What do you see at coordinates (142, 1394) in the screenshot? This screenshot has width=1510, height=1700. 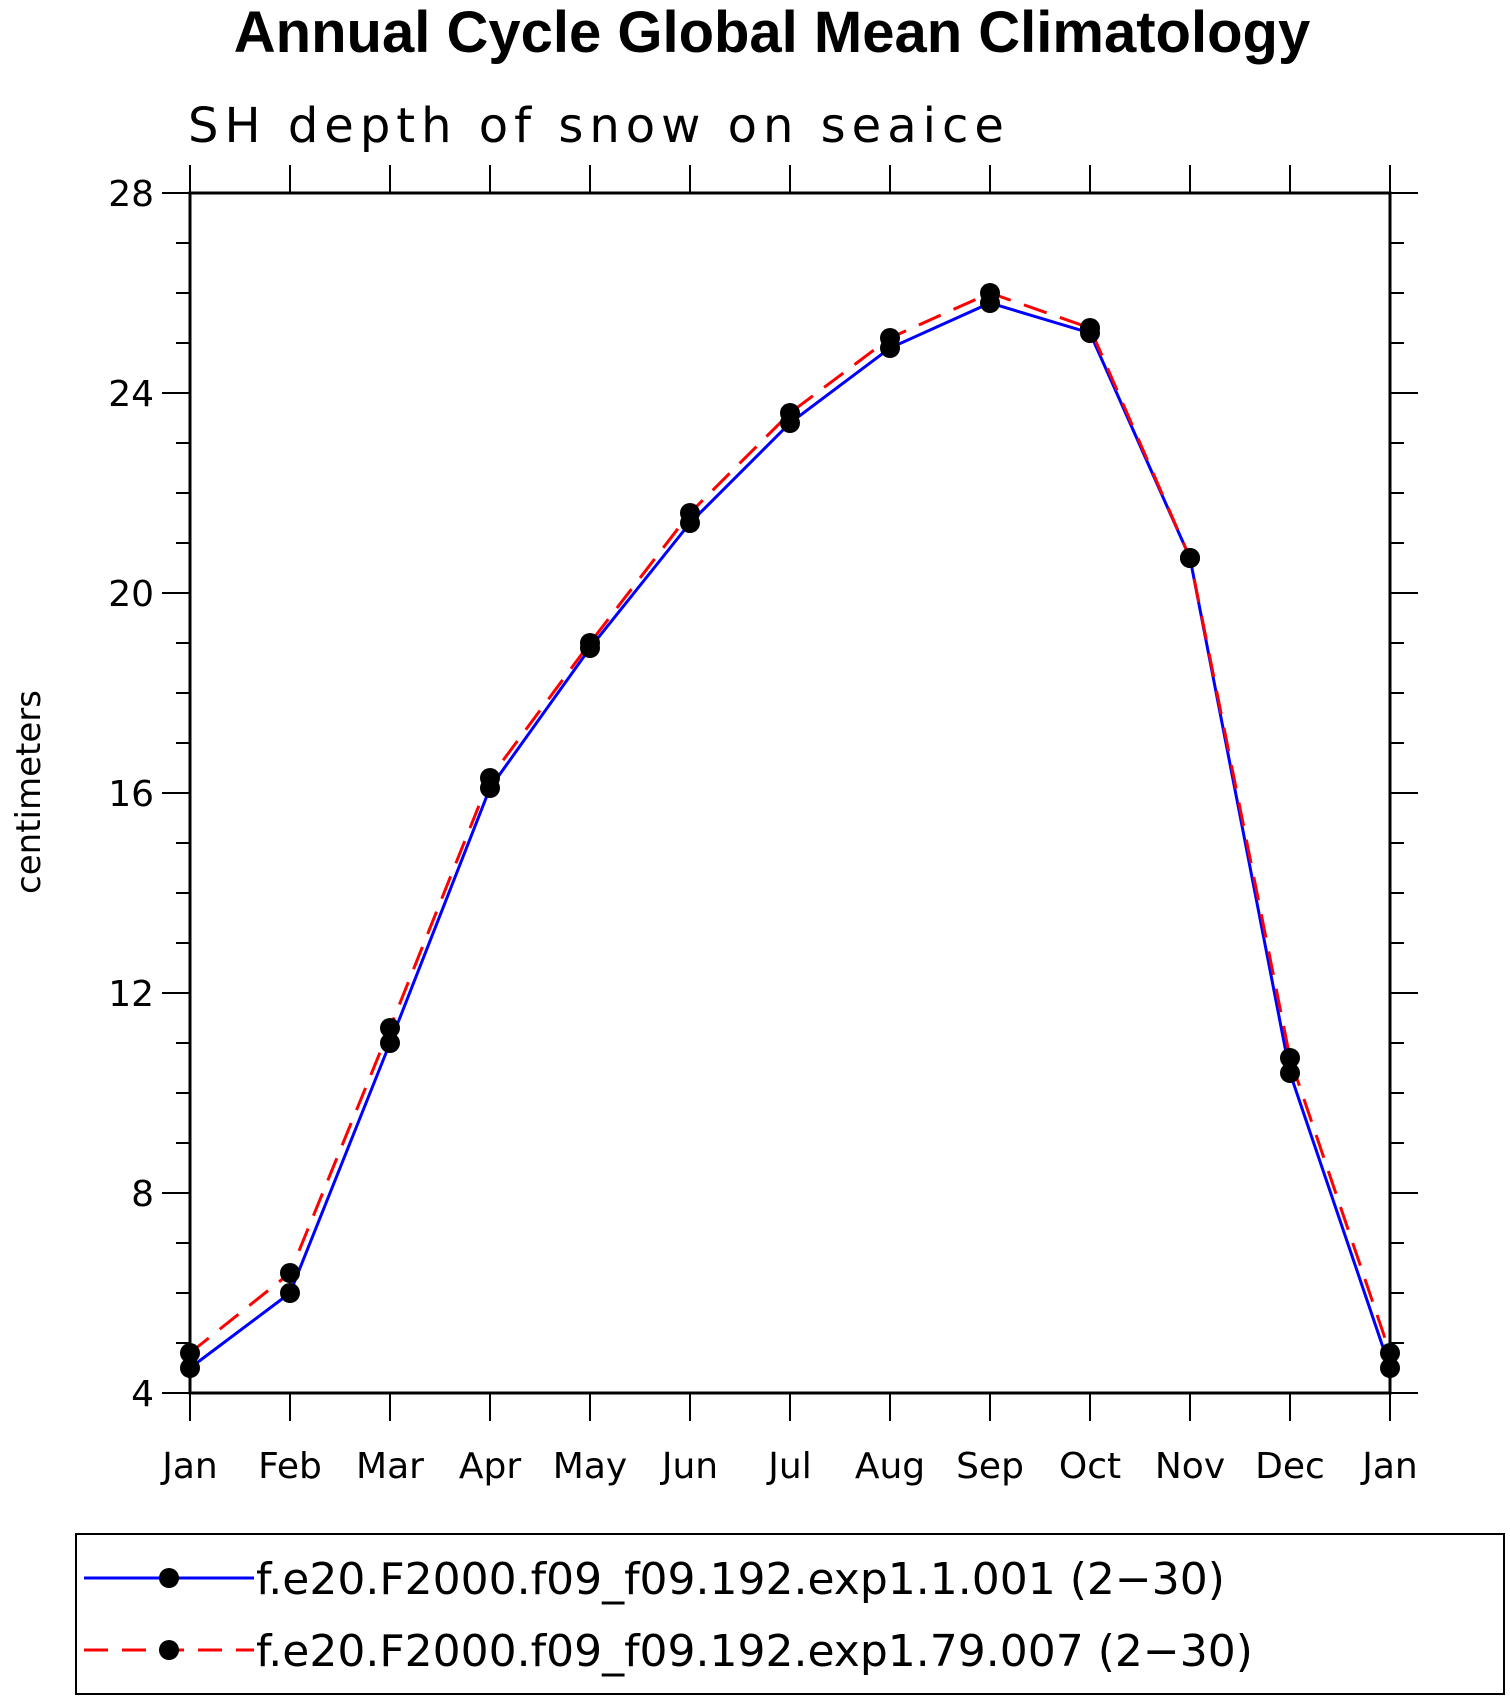 I see `y-tick-label: 4` at bounding box center [142, 1394].